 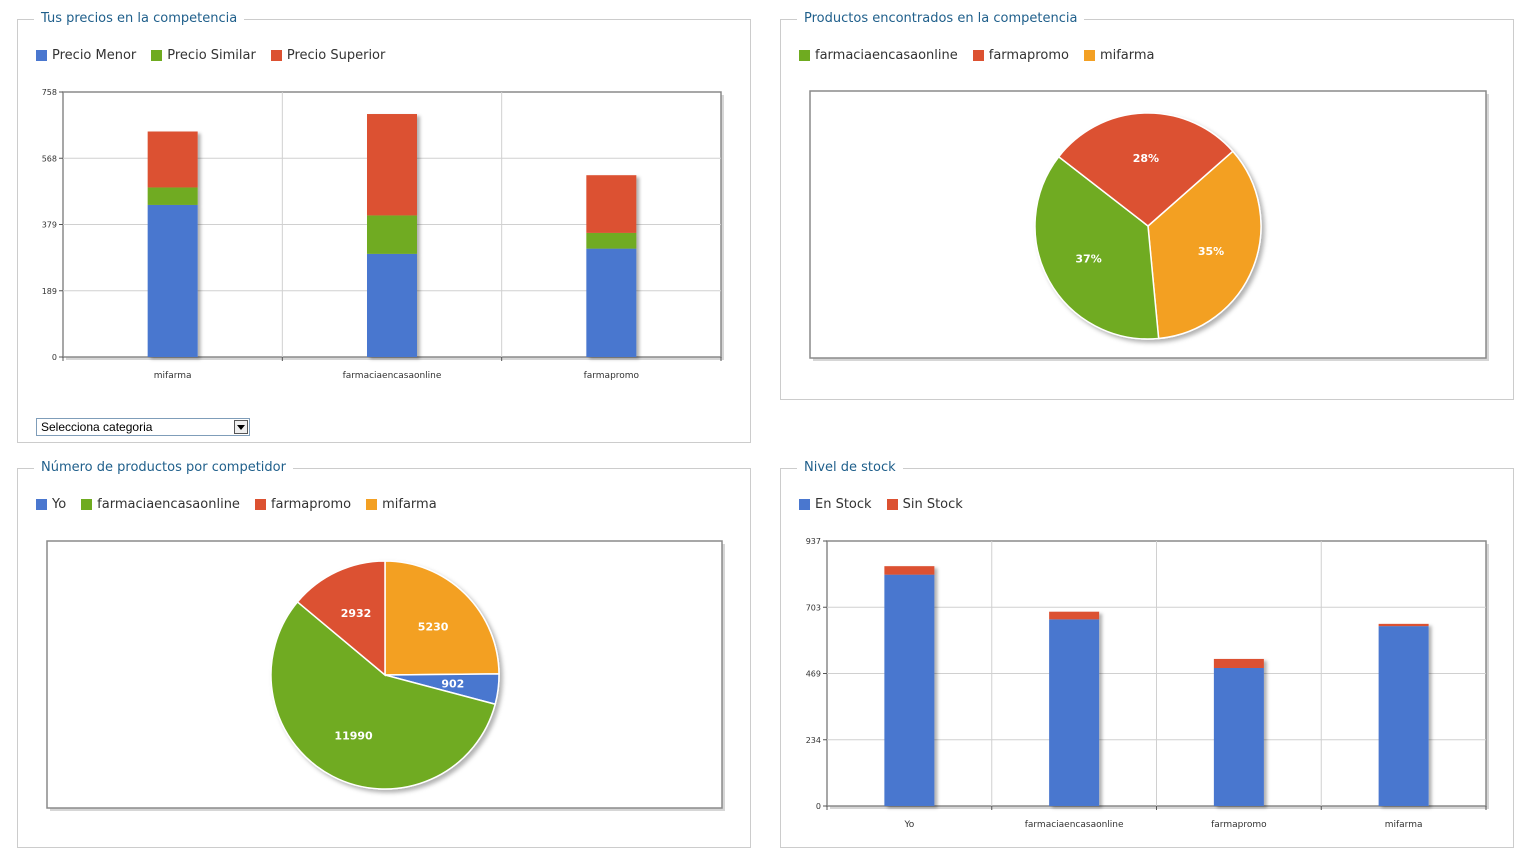 I want to click on bar-stack-yo, so click(x=909, y=686).